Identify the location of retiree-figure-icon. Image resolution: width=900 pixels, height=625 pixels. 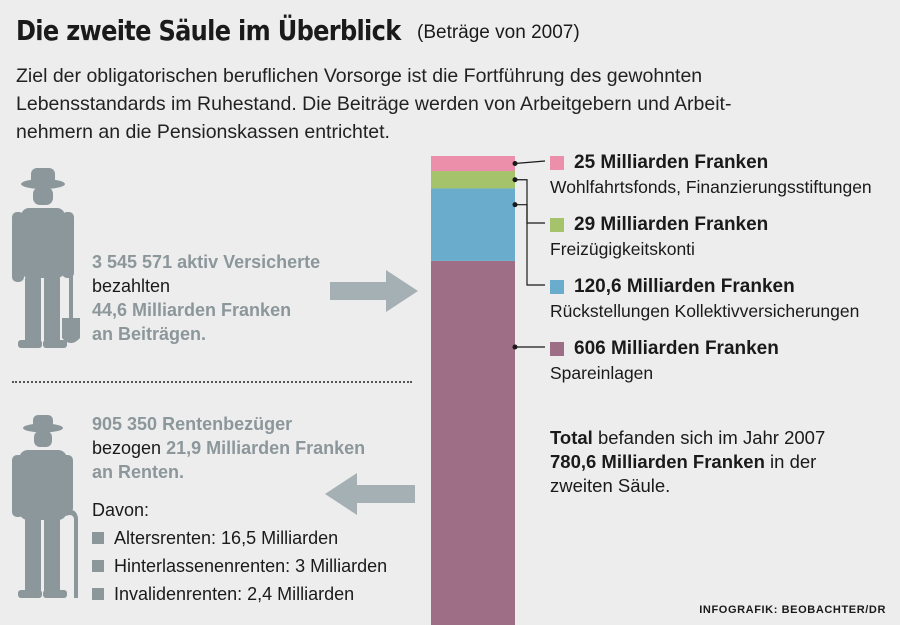
(45, 506).